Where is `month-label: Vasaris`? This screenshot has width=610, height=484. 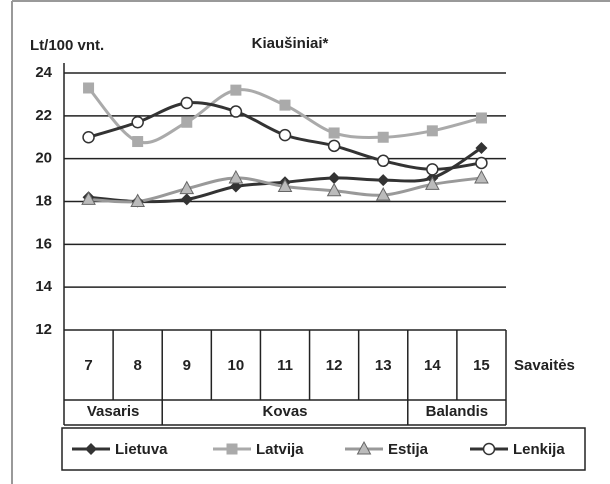
month-label: Vasaris is located at coordinates (113, 411).